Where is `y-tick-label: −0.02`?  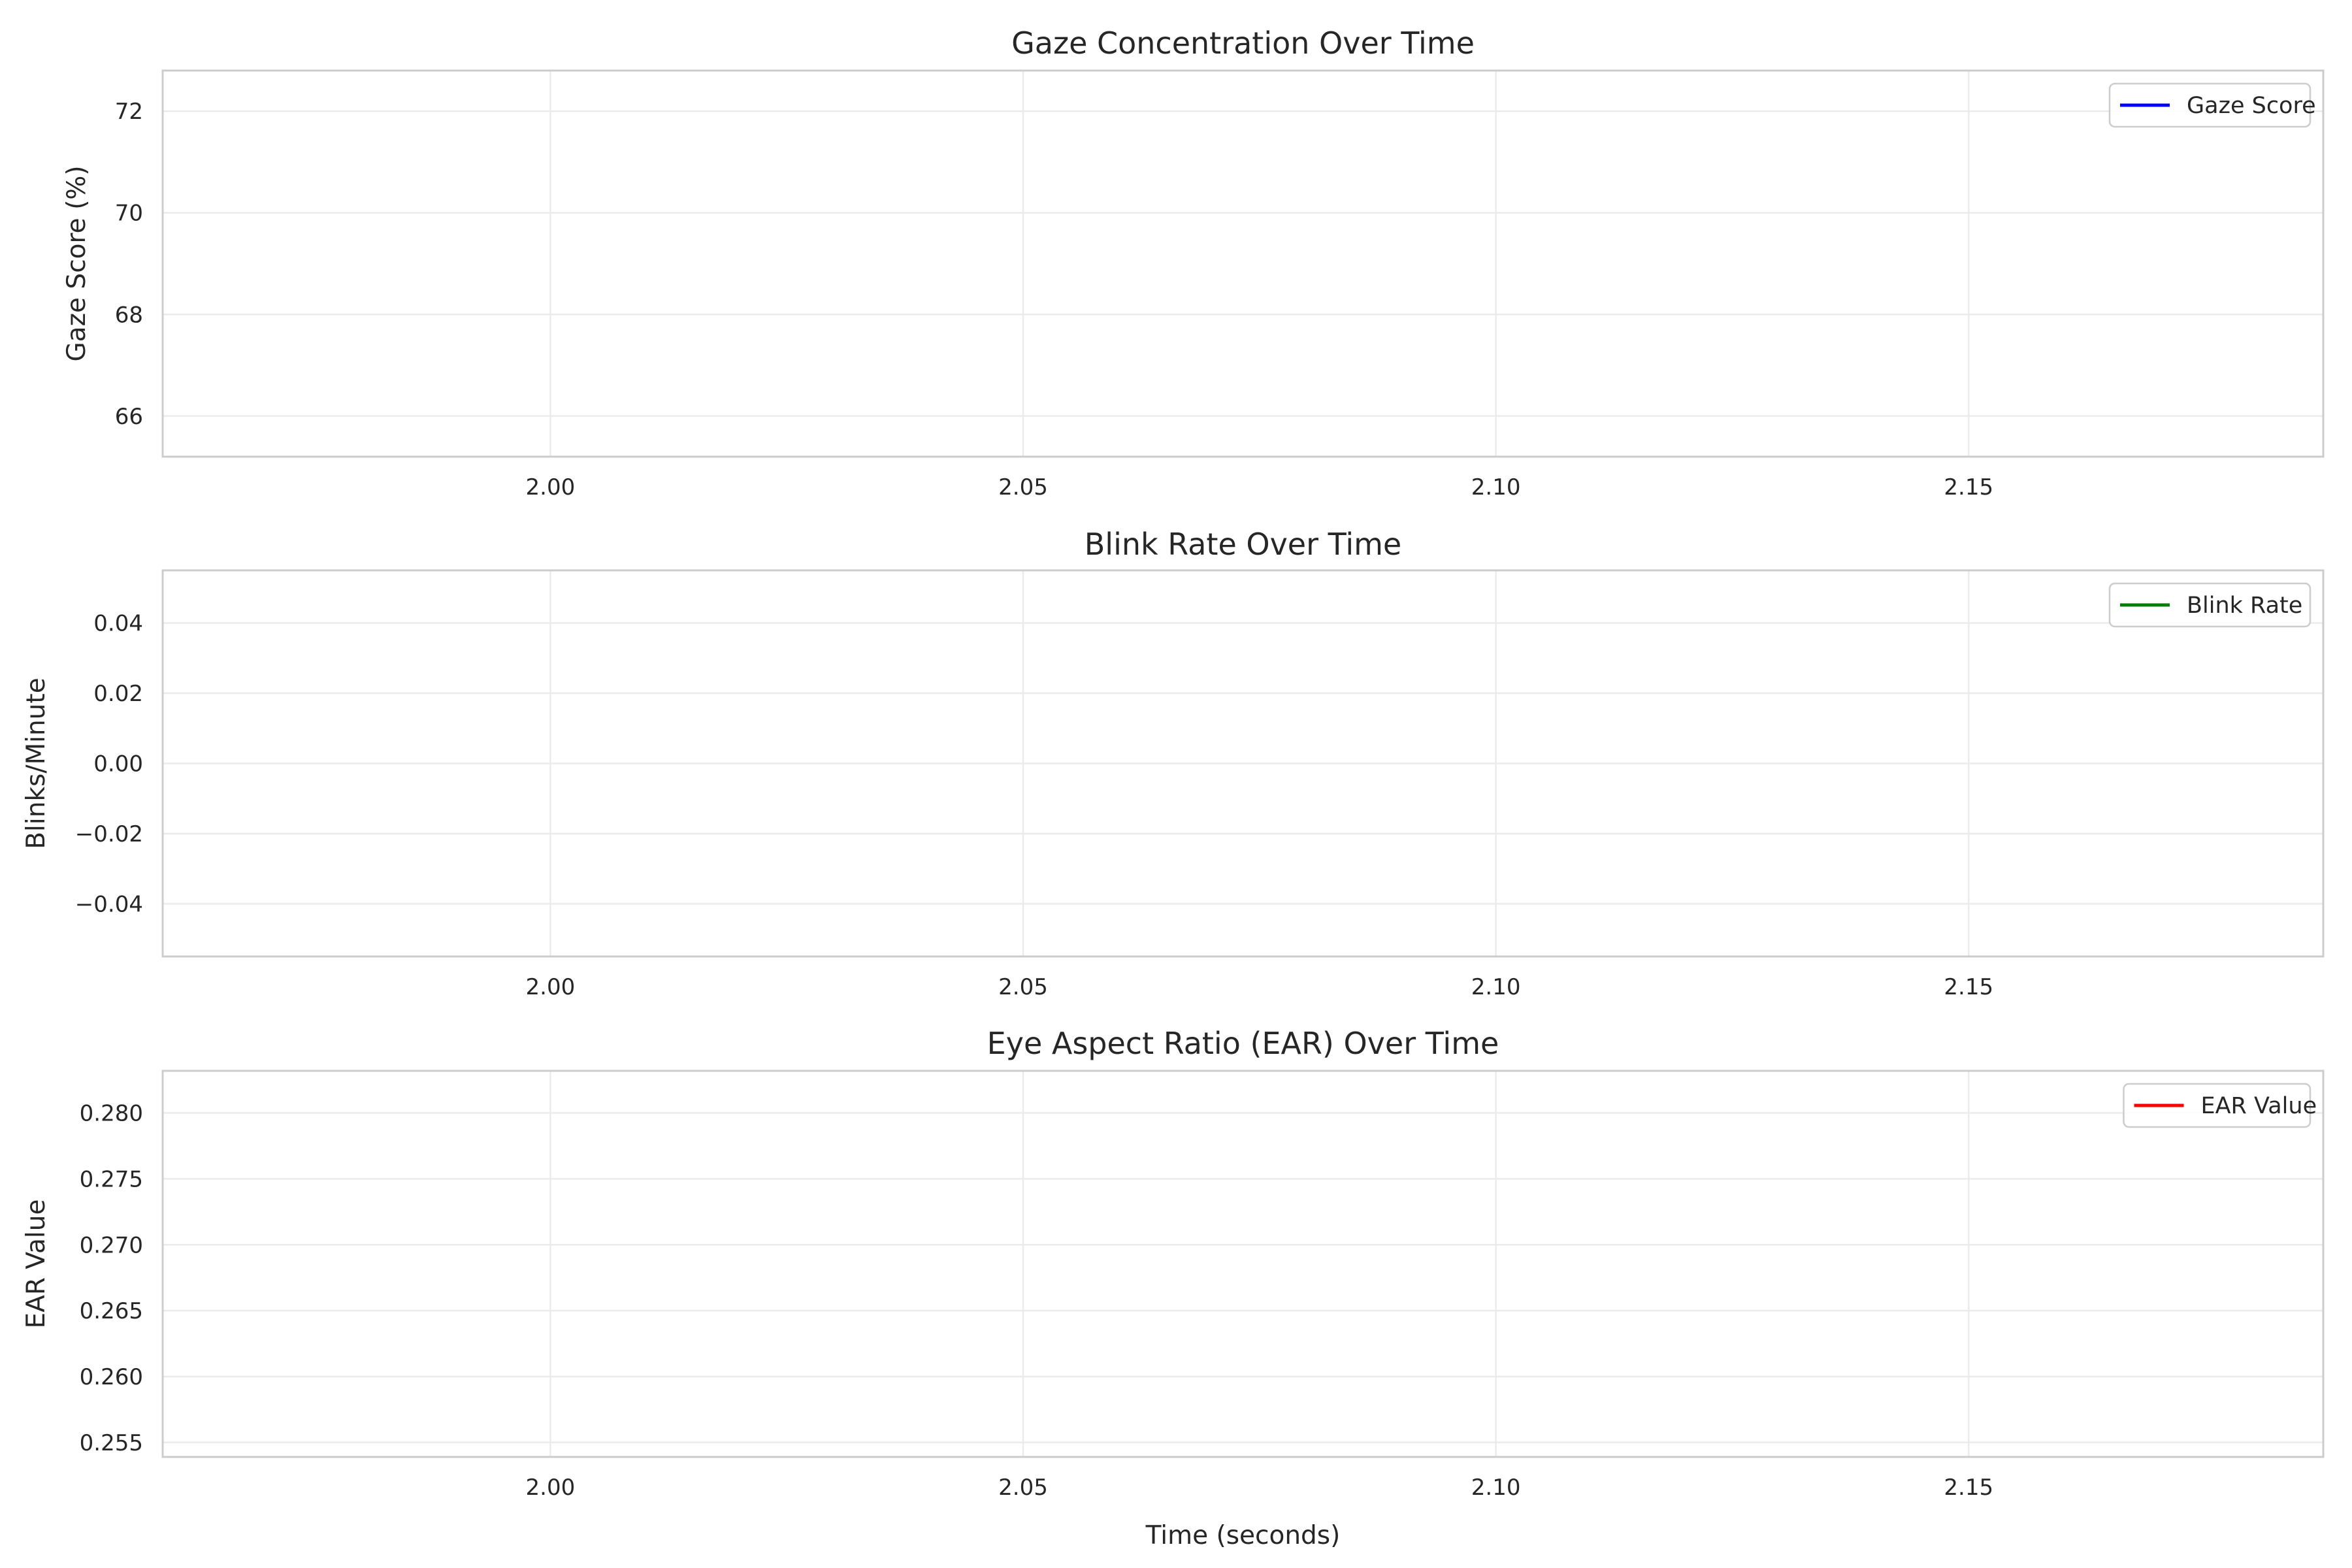
y-tick-label: −0.02 is located at coordinates (109, 834).